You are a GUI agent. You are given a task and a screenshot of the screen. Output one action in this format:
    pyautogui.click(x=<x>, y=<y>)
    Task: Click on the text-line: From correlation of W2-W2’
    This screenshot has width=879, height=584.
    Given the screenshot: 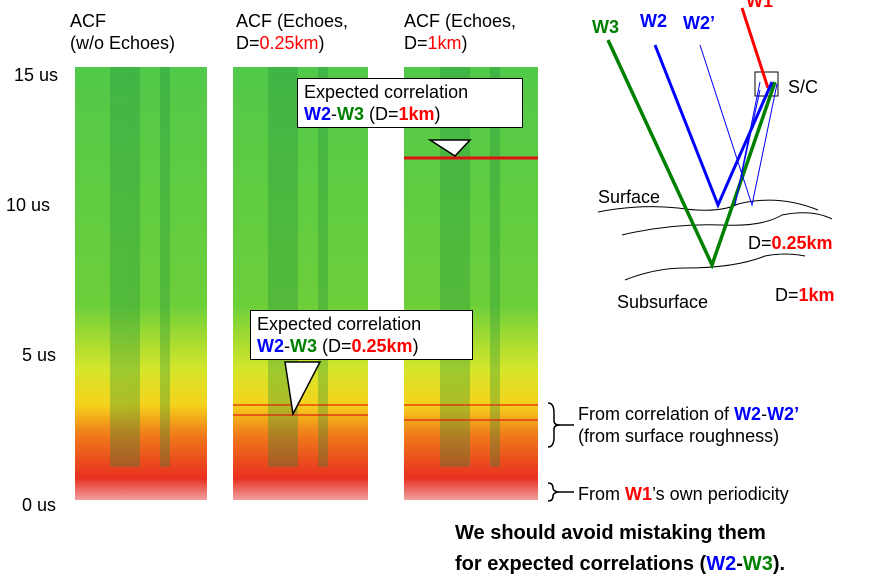 What is the action you would take?
    pyautogui.click(x=688, y=414)
    